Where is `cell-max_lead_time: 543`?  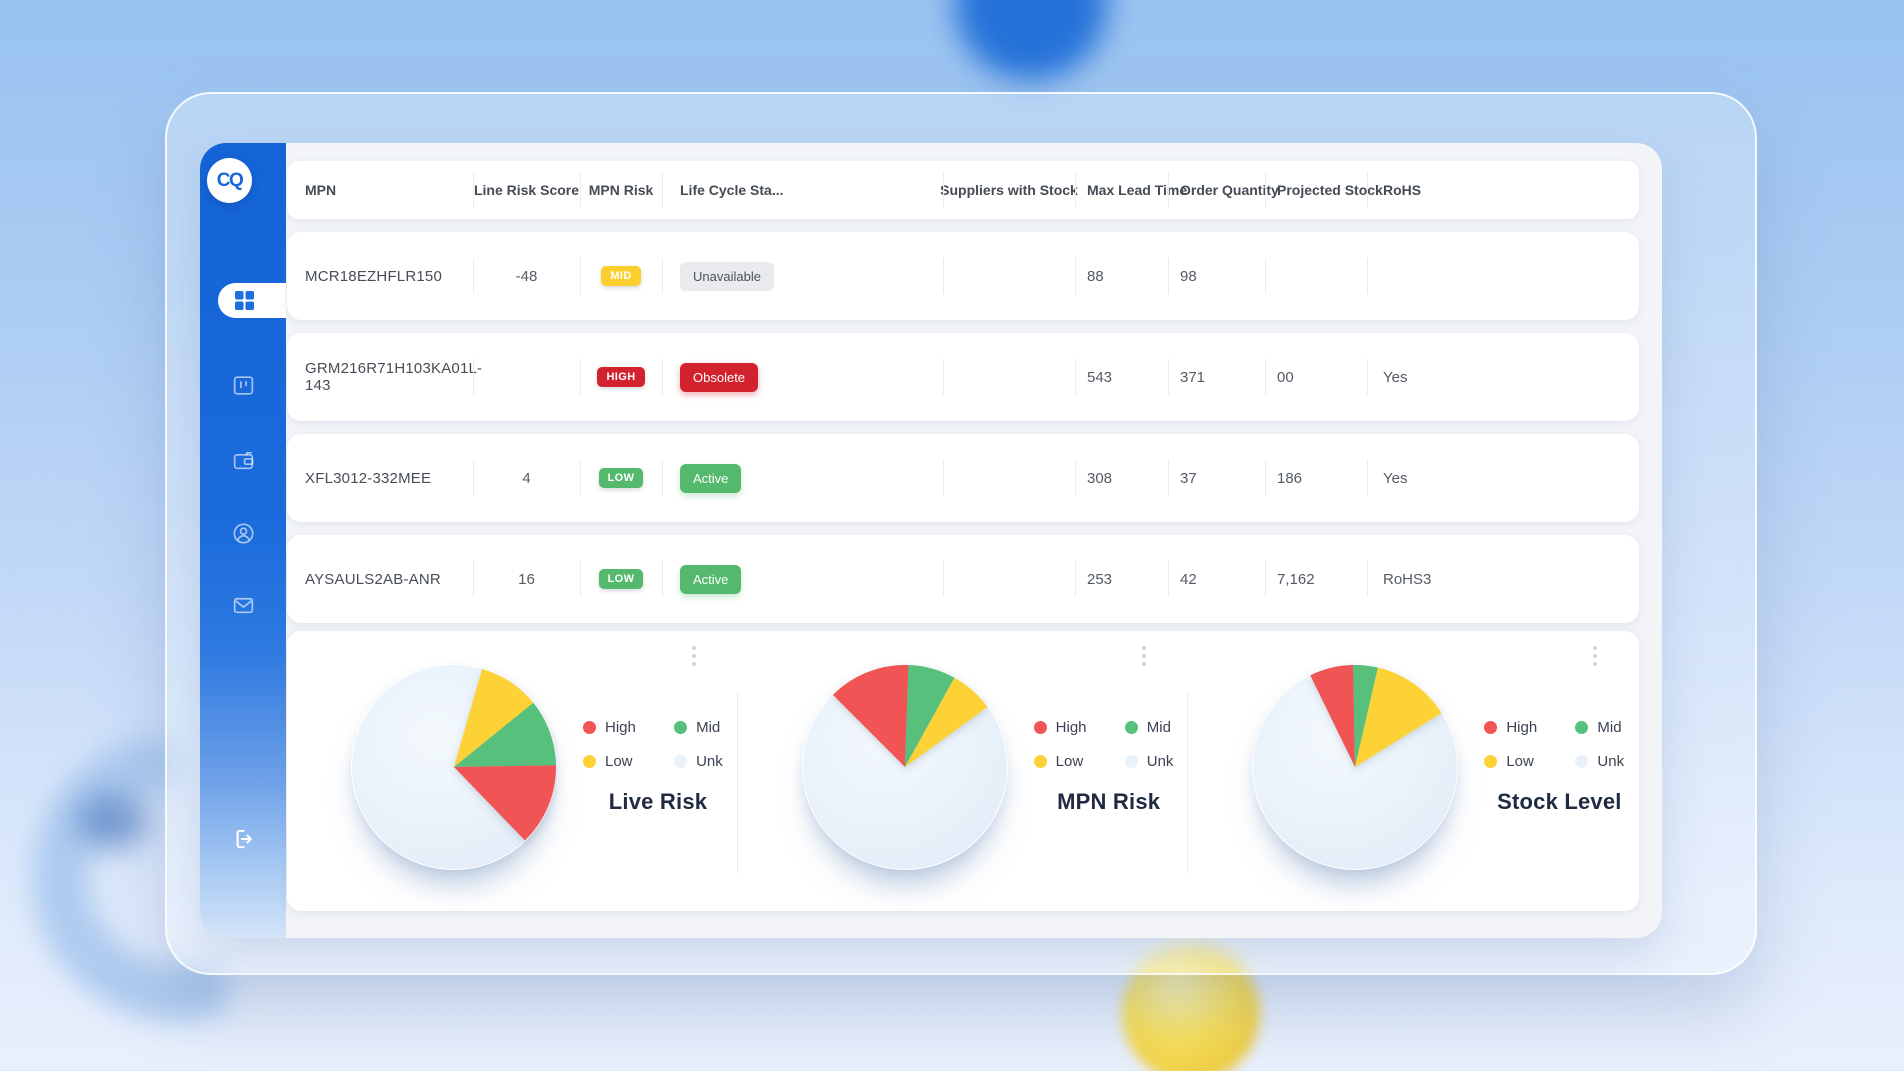 cell-max_lead_time: 543 is located at coordinates (1121, 377).